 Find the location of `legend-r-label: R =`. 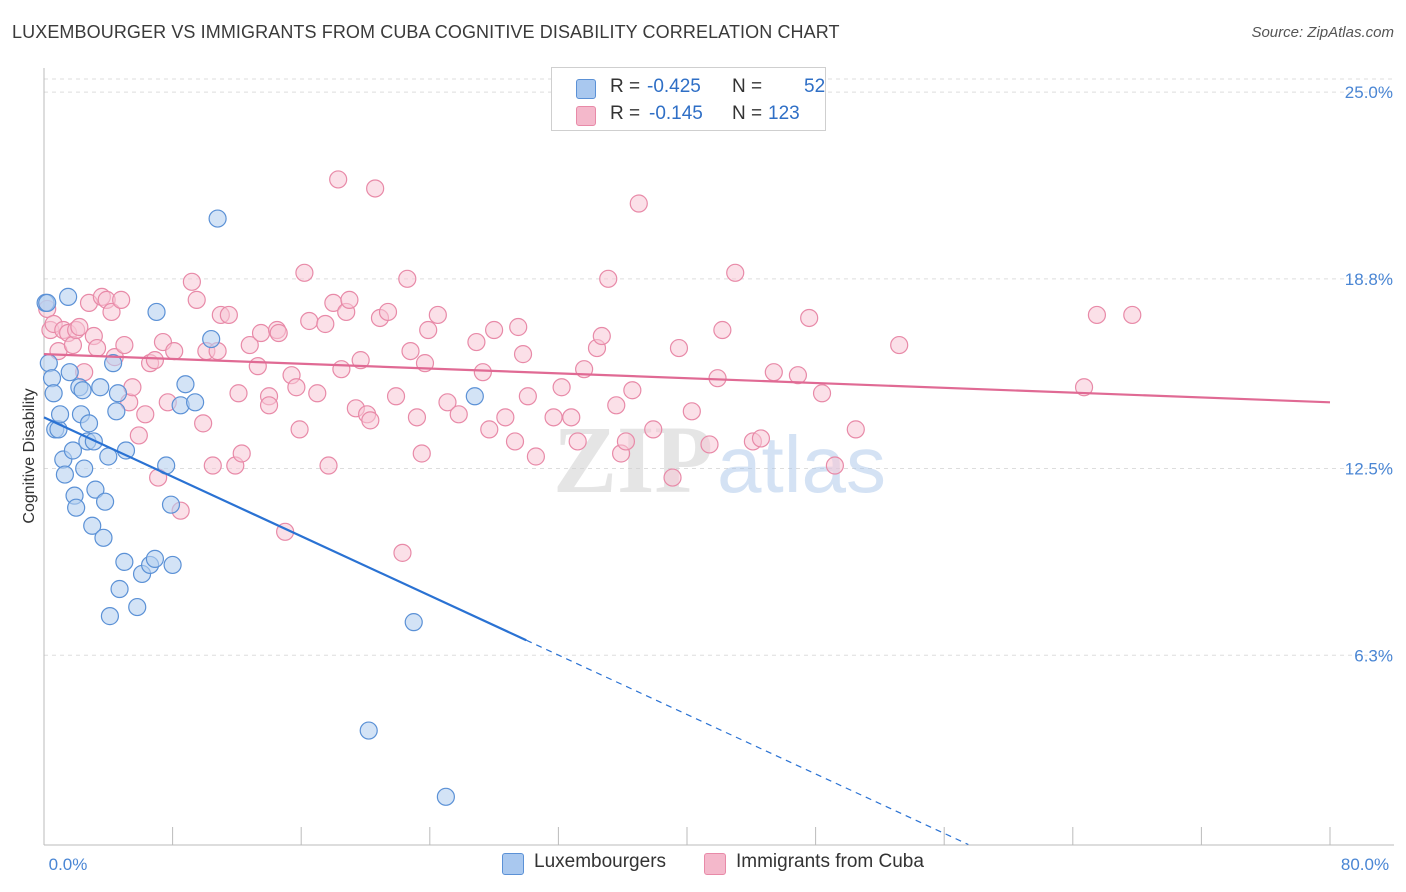

legend-r-label: R = is located at coordinates (625, 86).